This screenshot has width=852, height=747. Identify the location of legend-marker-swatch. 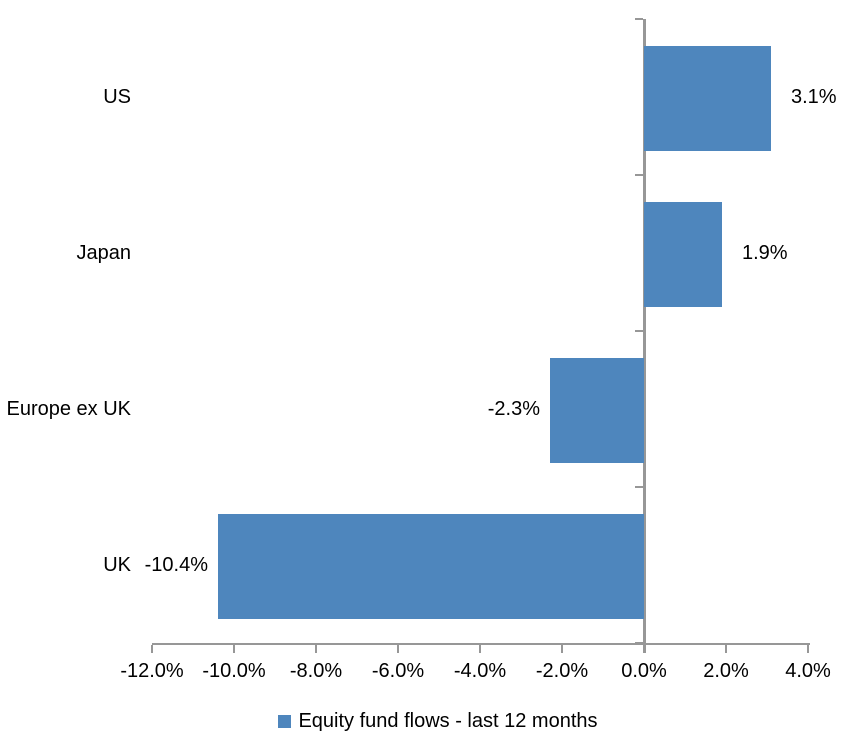
(285, 721).